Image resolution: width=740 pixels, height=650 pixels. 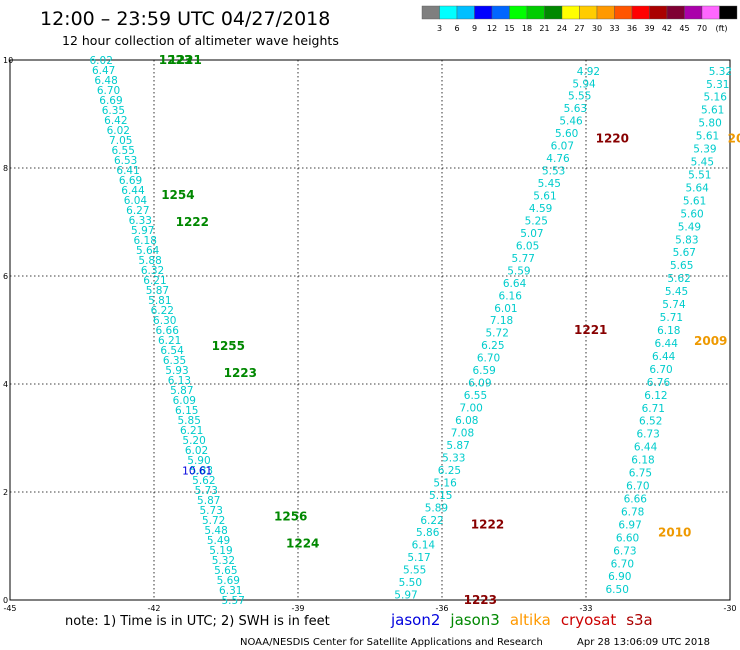 What do you see at coordinates (624, 551) in the screenshot?
I see `wave-height-label: 6.73` at bounding box center [624, 551].